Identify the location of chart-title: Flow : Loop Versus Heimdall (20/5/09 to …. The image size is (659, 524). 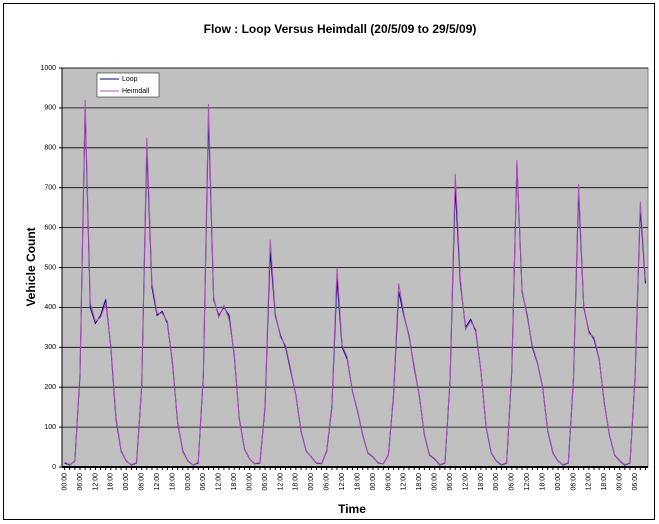
(340, 29).